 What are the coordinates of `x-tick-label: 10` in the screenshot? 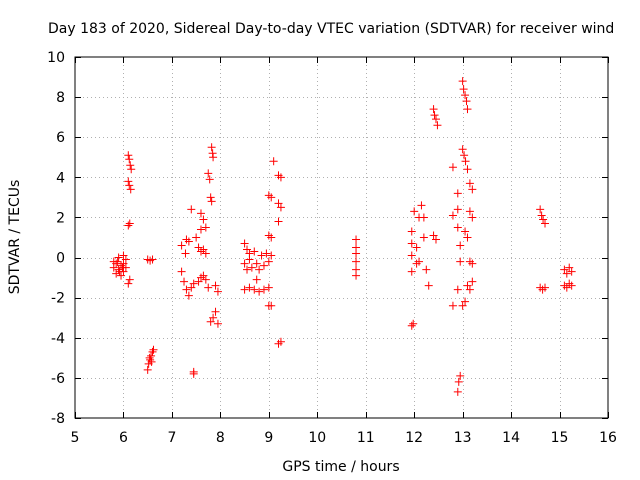 It's located at (317, 438).